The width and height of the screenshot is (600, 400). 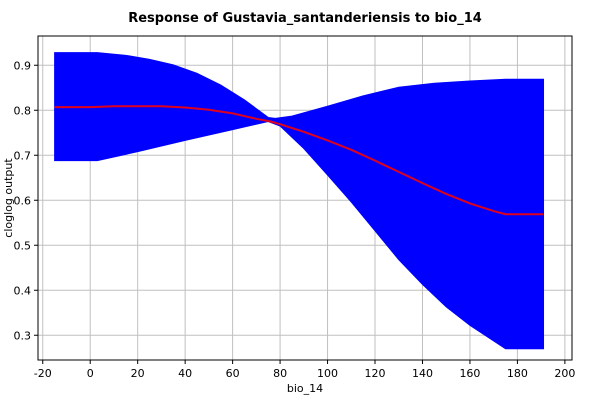 I want to click on x-tick-label: 100, so click(x=327, y=373).